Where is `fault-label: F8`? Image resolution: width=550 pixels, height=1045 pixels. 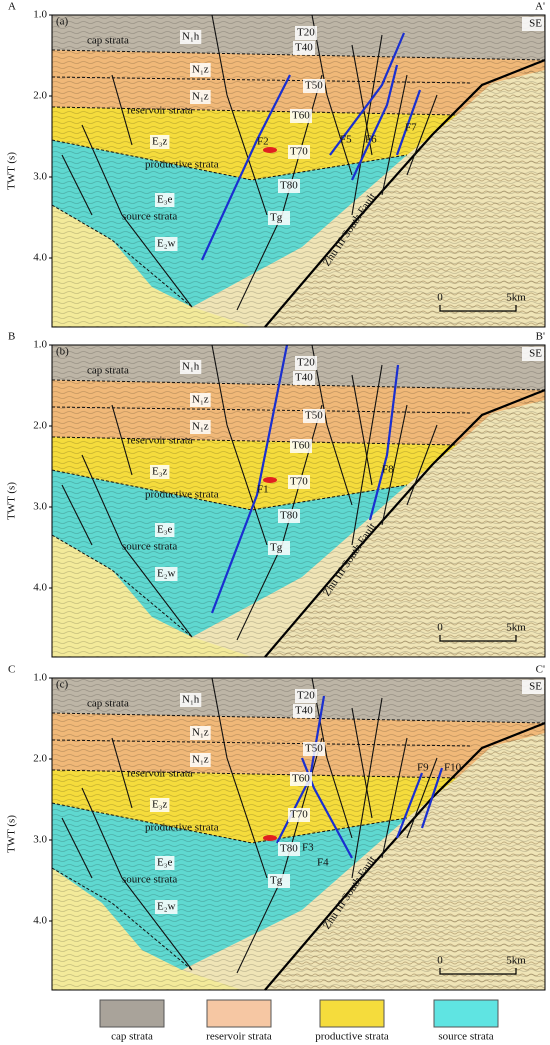
fault-label: F8 is located at coordinates (388, 470).